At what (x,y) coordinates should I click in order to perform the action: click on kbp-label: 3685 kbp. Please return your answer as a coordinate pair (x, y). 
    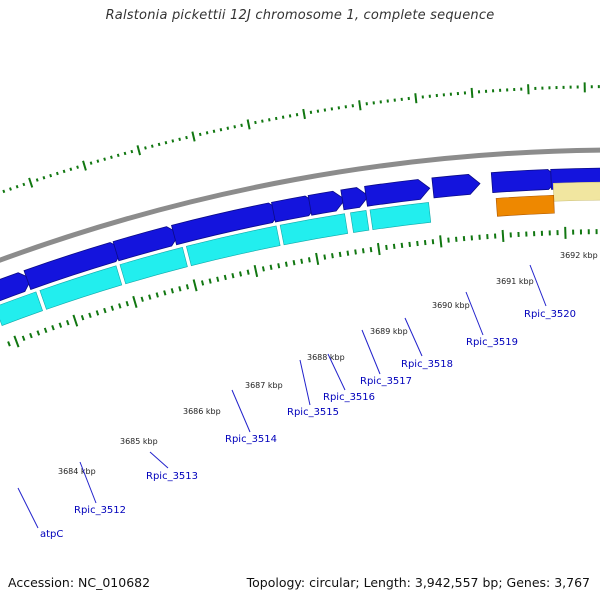
    Looking at the image, I should click on (139, 441).